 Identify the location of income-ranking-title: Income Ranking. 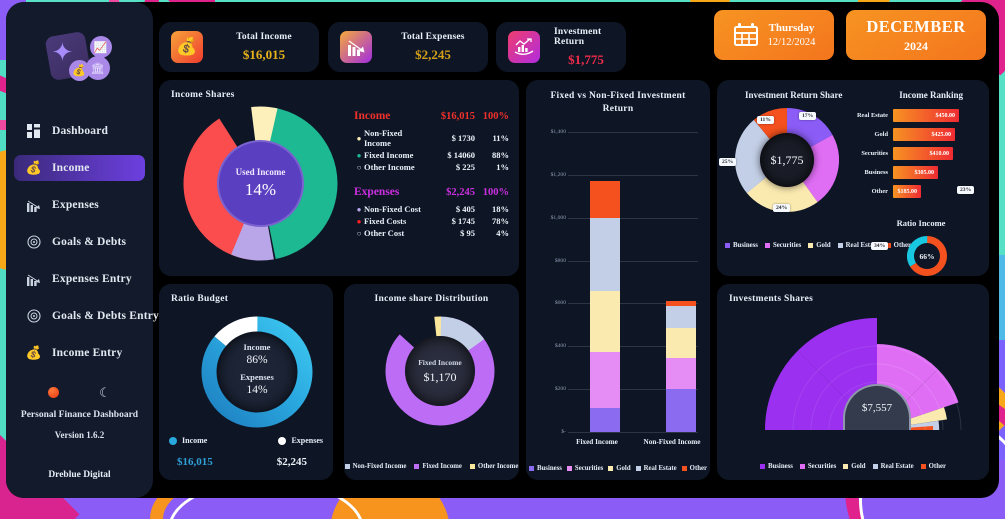
(931, 95).